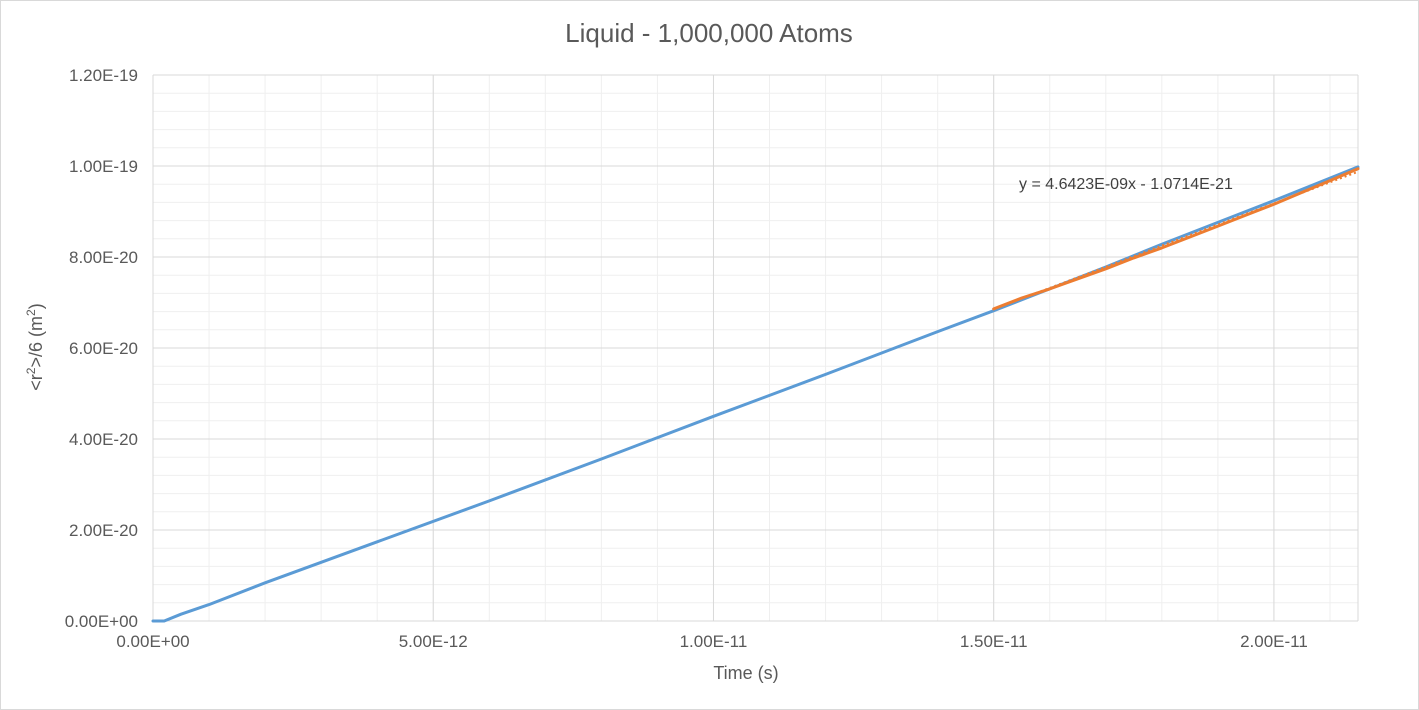 Image resolution: width=1419 pixels, height=710 pixels. I want to click on x-tick-label: 5.00E-12, so click(433, 641).